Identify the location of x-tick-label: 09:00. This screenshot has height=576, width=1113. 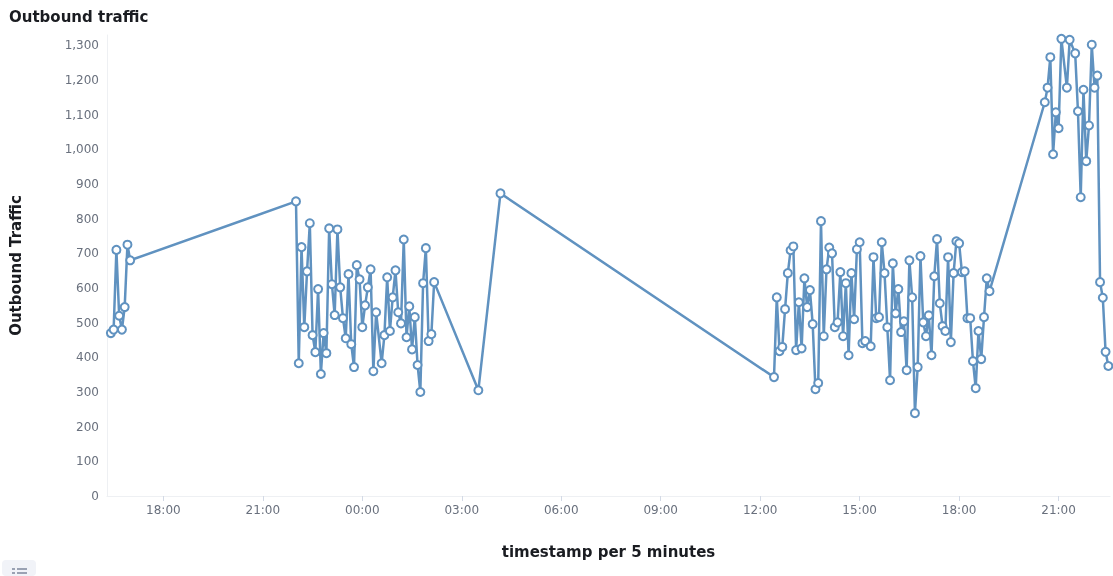
(661, 510).